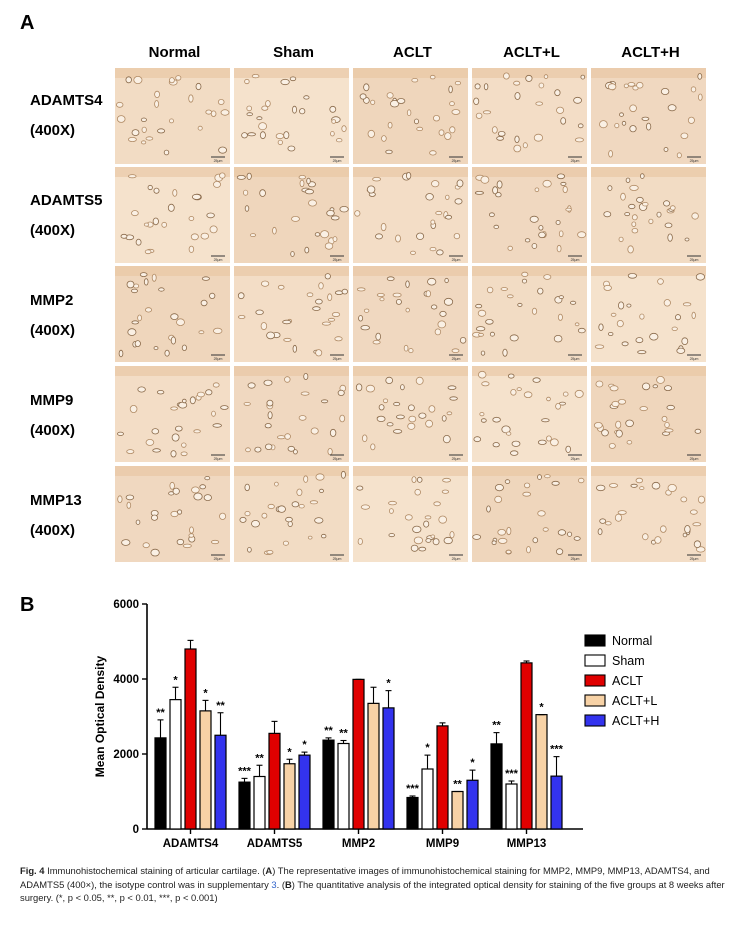  I want to click on caption-text: . (, so click(280, 884).